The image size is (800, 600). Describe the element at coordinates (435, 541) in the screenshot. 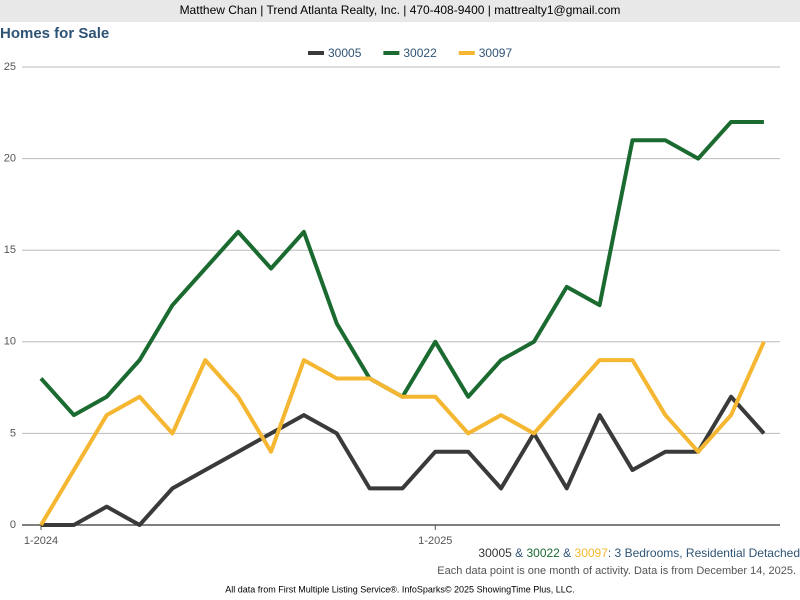

I see `x-tick-label: 1-2025` at that location.